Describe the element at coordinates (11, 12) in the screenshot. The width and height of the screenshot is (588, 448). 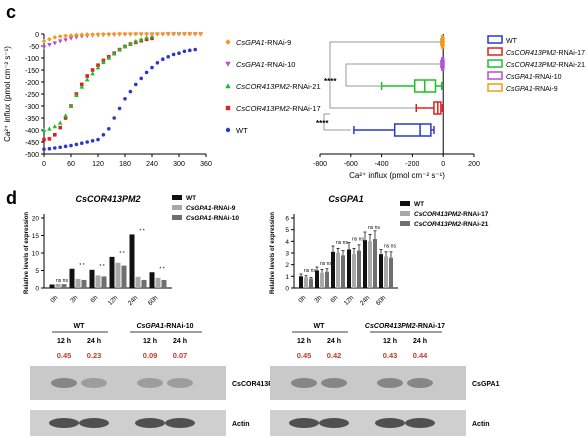
I see `panel-label-c: c` at that location.